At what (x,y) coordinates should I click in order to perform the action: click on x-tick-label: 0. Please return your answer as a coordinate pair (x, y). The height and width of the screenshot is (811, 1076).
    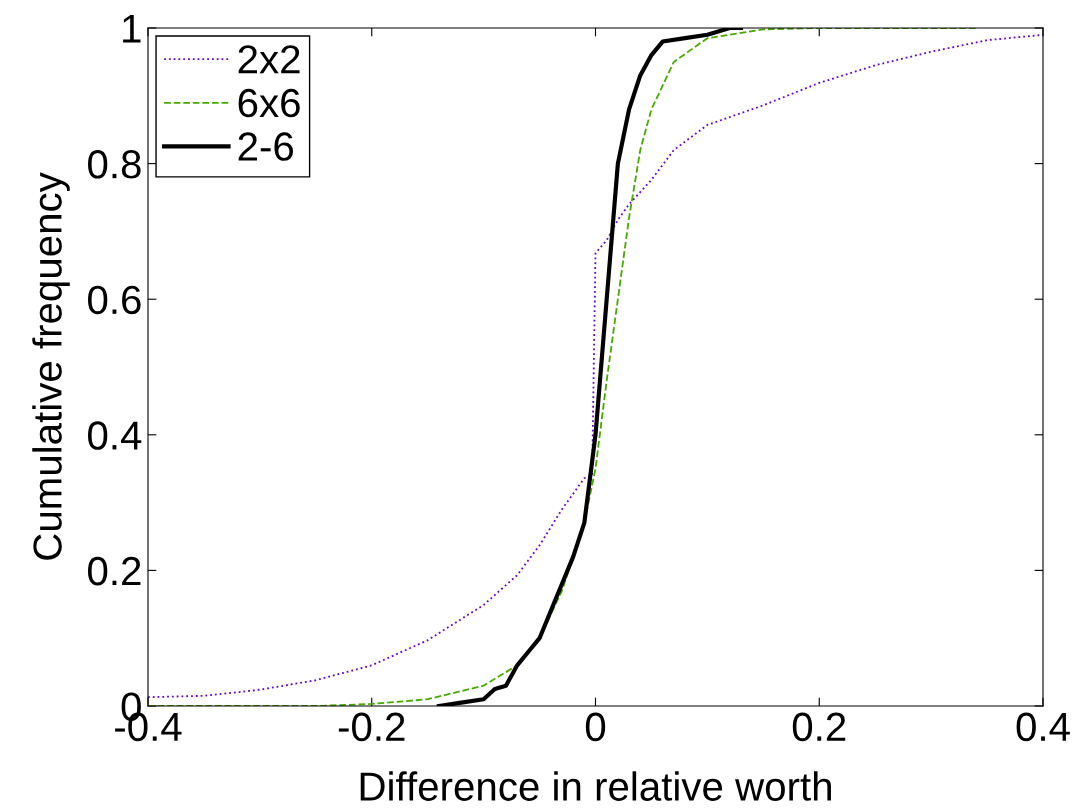
    Looking at the image, I should click on (595, 727).